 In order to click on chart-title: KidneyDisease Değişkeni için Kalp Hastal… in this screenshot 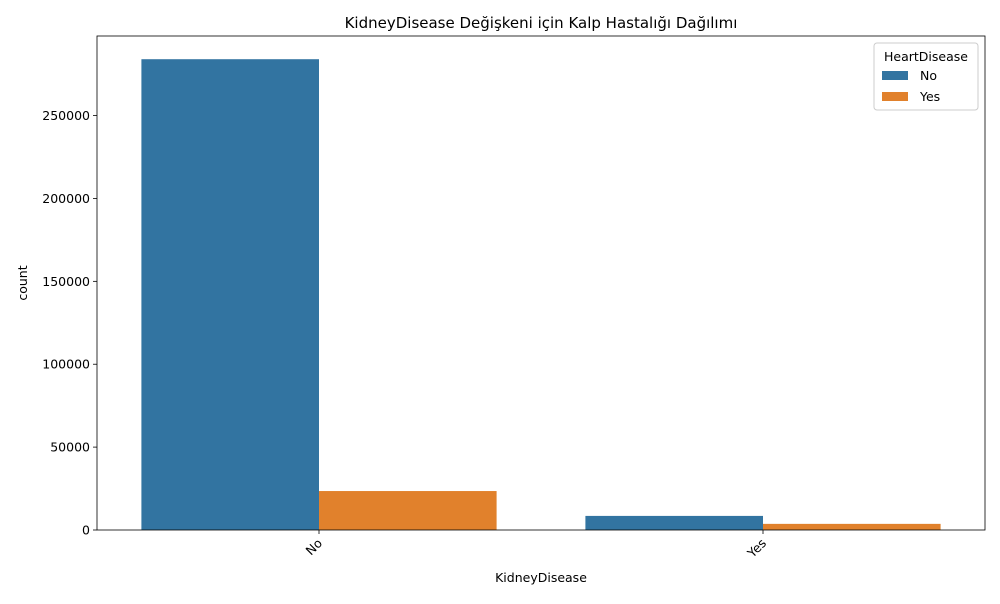, I will do `click(541, 23)`.